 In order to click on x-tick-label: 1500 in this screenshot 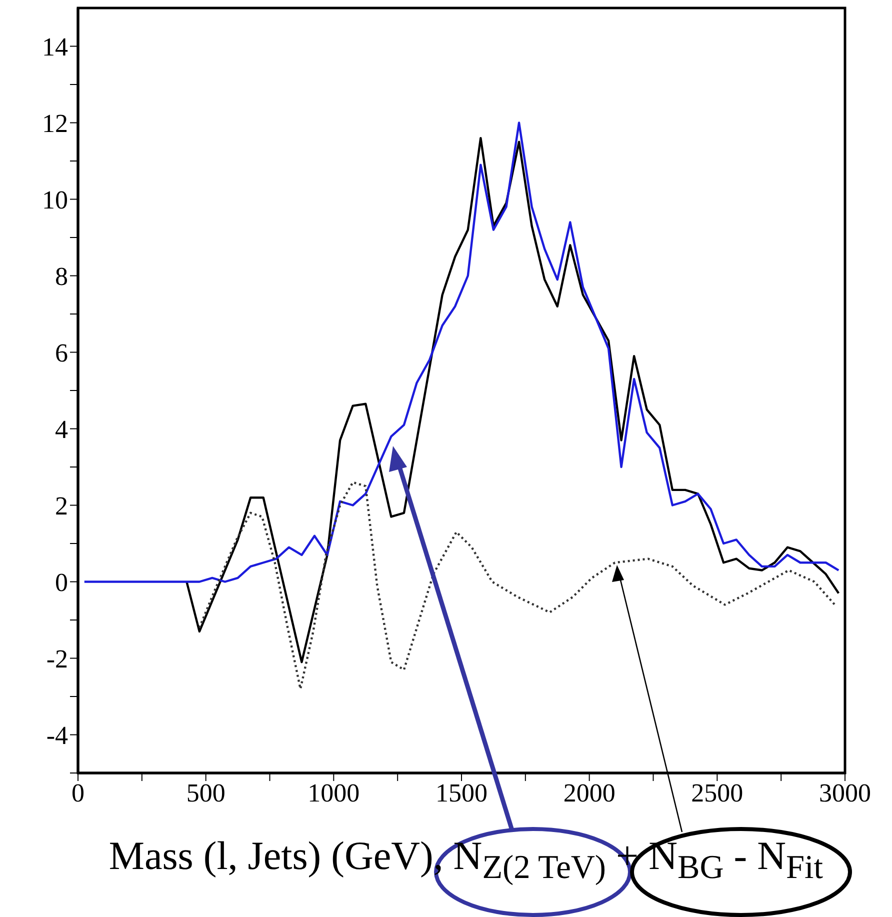, I will do `click(462, 793)`.